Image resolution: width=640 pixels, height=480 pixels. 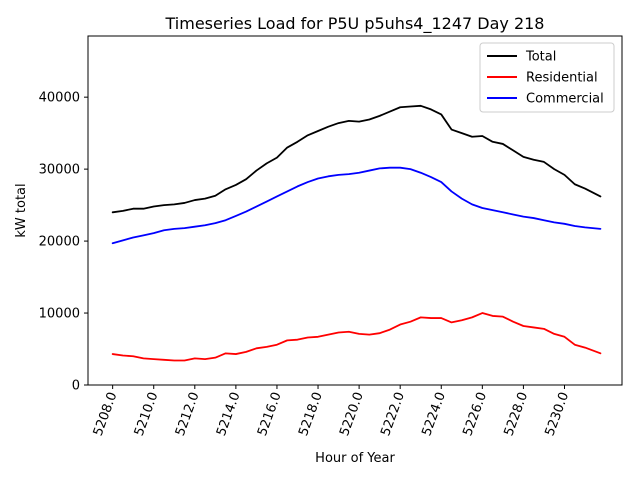 What do you see at coordinates (59, 170) in the screenshot?
I see `y-tick-label: 30000` at bounding box center [59, 170].